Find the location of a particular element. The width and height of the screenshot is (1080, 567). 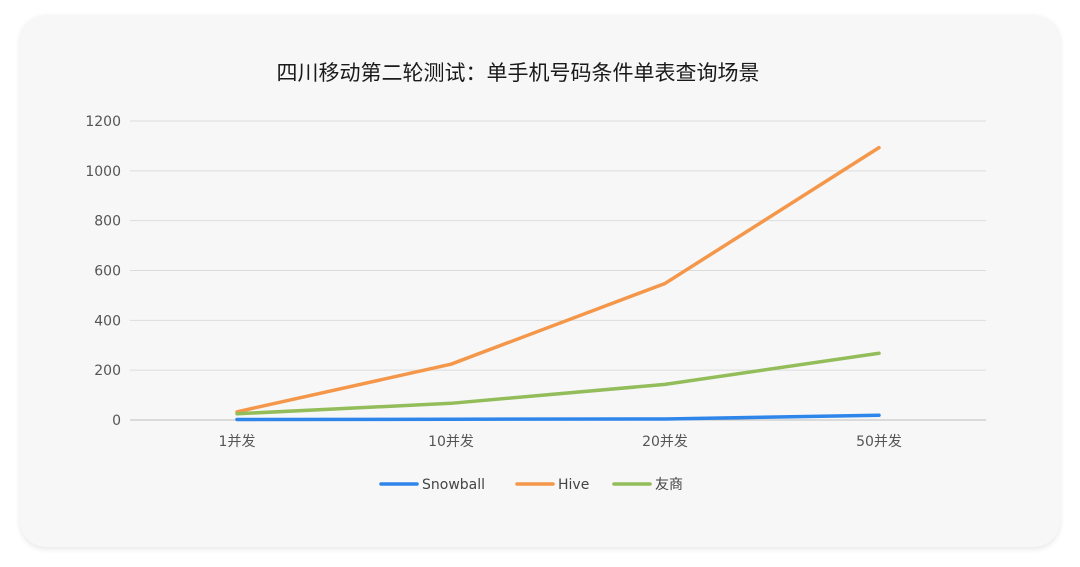

x-tick-label: 50并发 is located at coordinates (879, 442).